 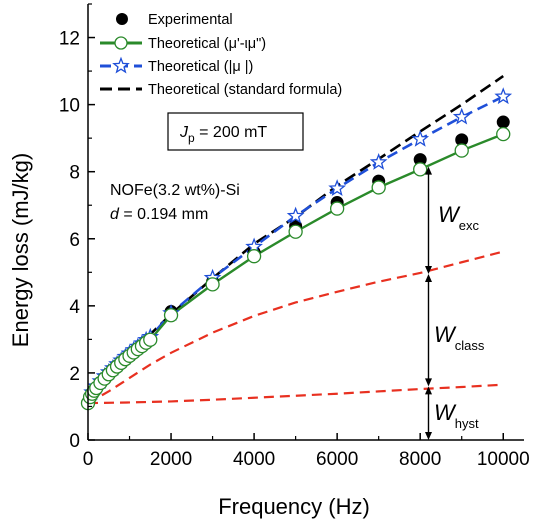 I want to click on x-tick-label: 0, so click(x=88, y=459).